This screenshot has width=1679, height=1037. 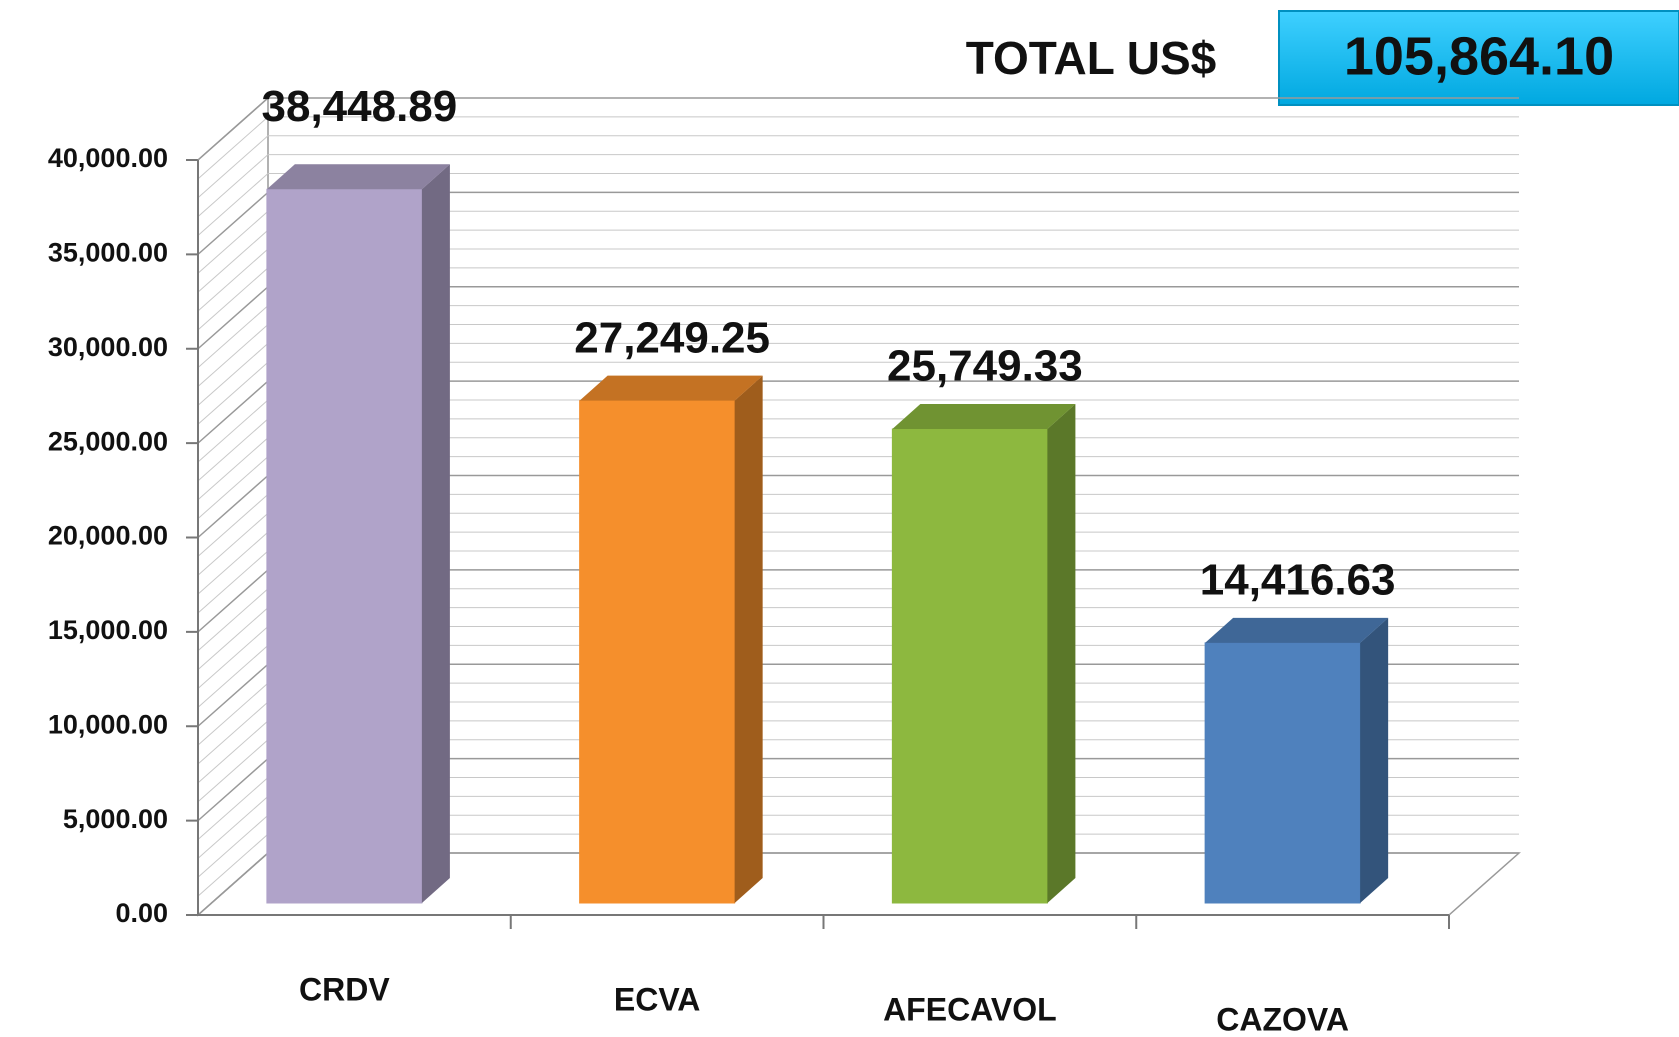 I want to click on y-tick-label: 20,000.00, so click(x=108, y=536).